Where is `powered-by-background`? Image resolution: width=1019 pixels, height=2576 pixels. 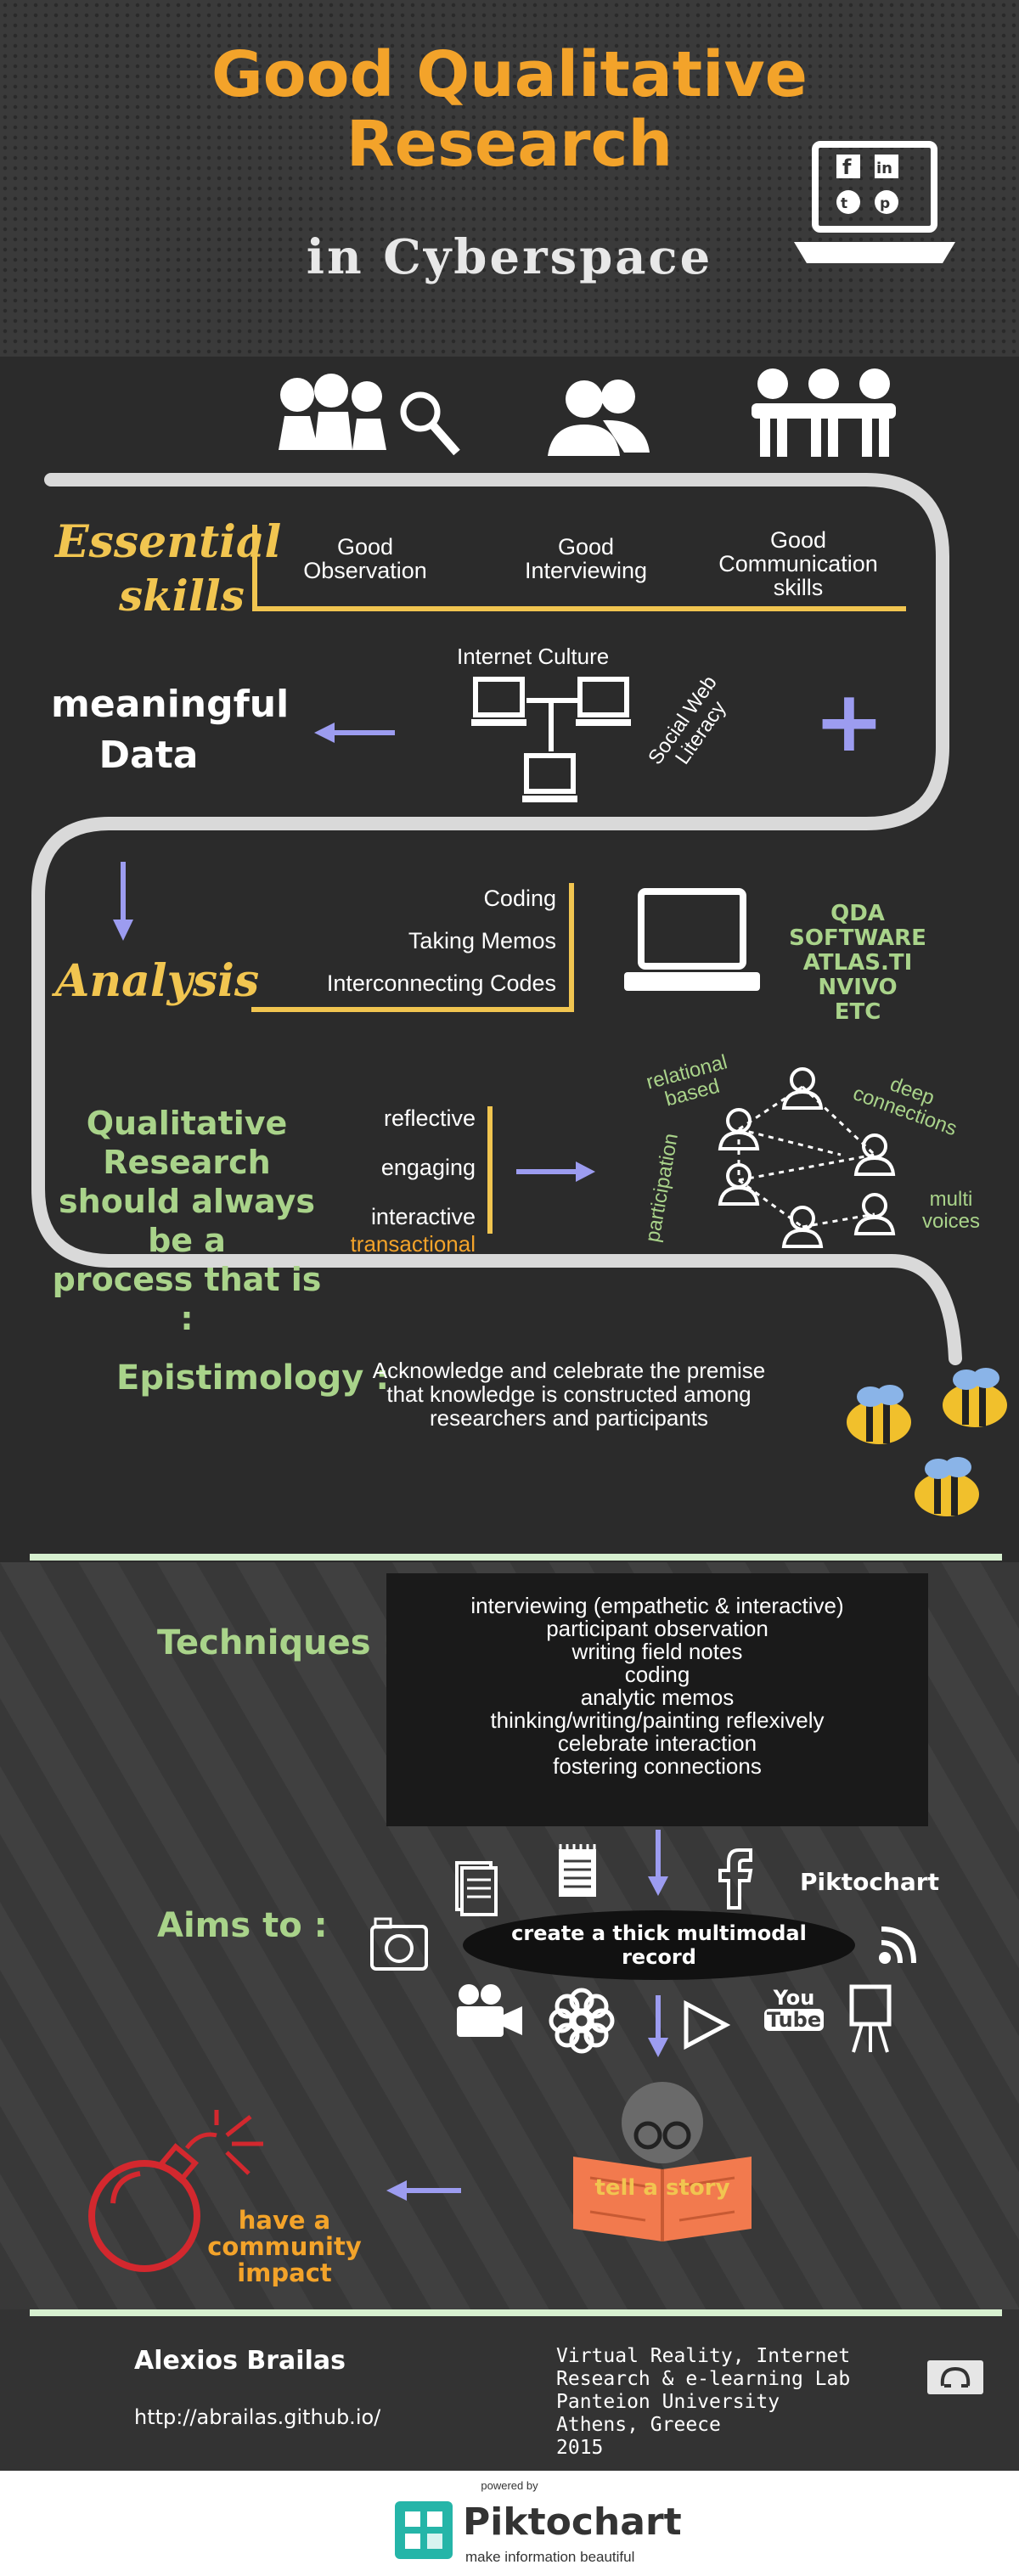
powered-by-background is located at coordinates (509, 2523).